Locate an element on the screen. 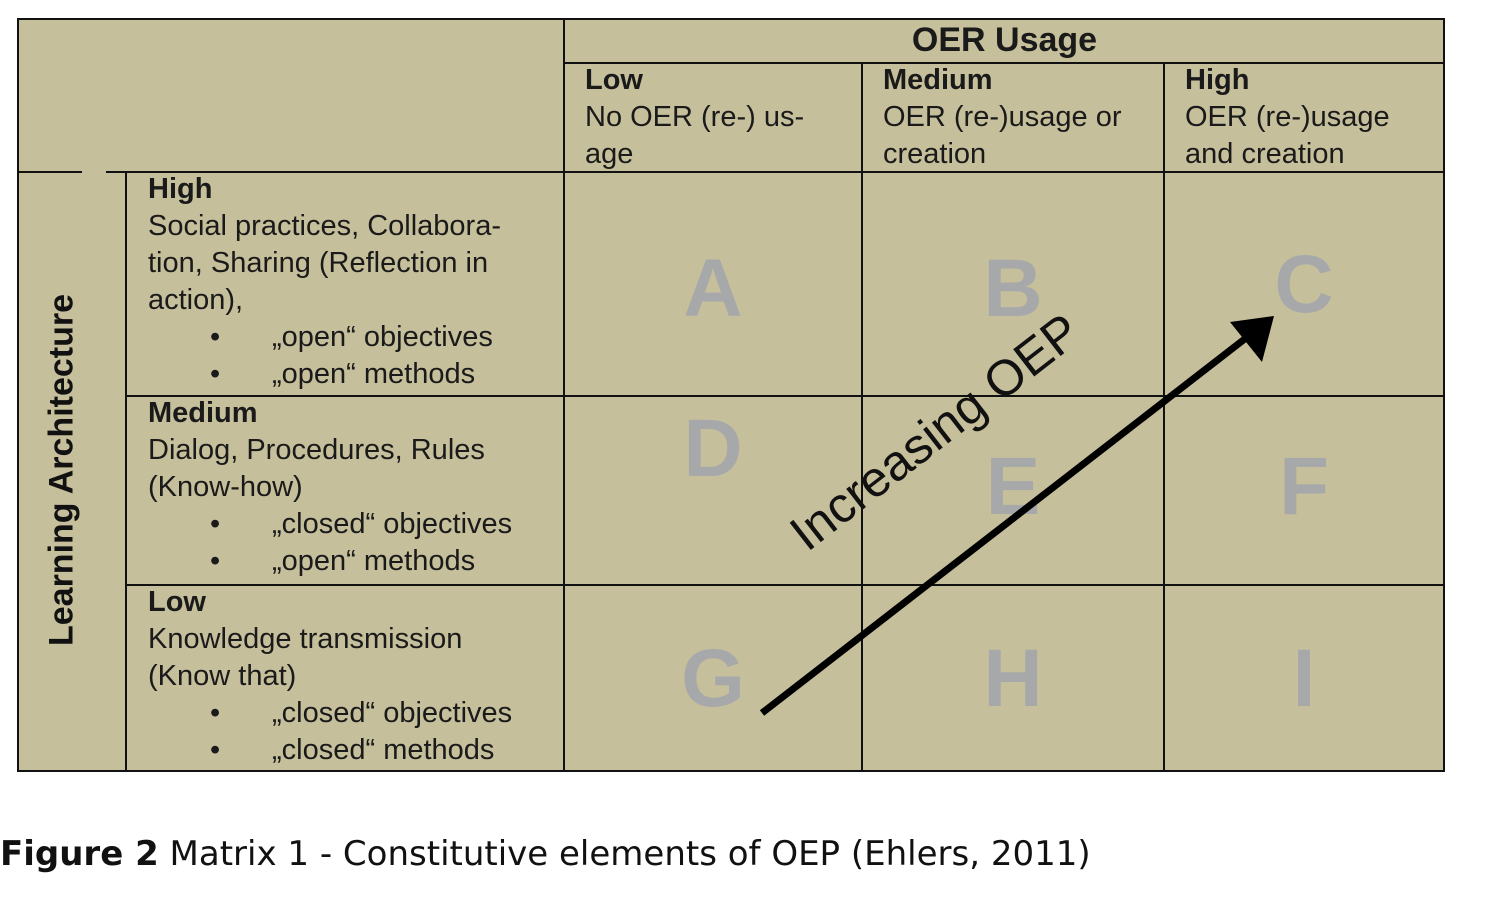  bullet-item: „closed“ methods is located at coordinates (353, 750).